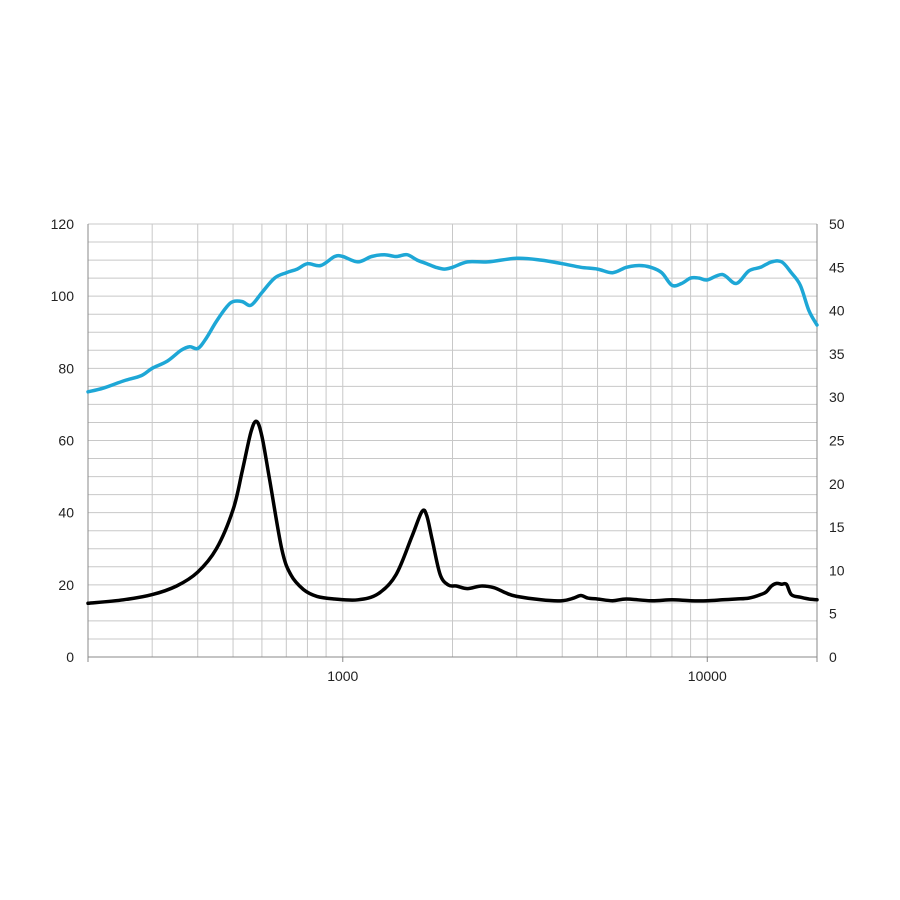 This screenshot has width=900, height=900. I want to click on y-left-tick-label: 0, so click(70, 657).